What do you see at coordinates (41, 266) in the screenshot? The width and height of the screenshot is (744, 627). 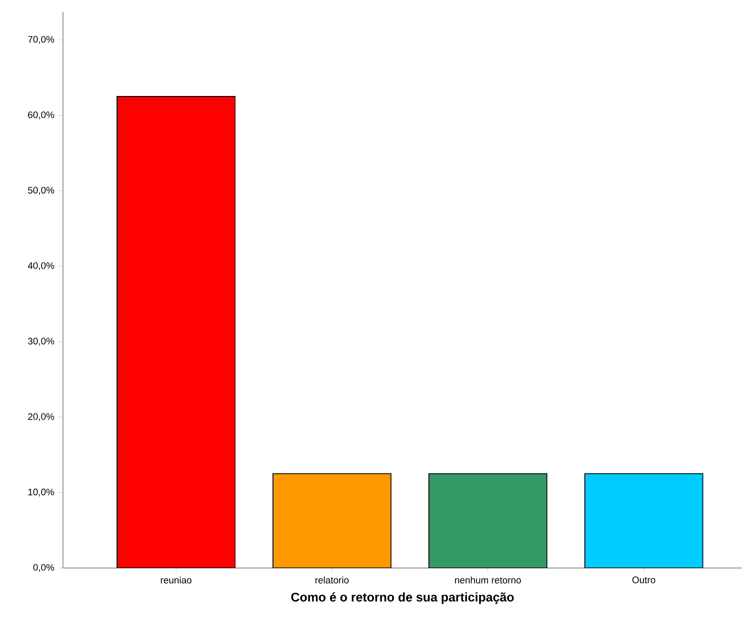 I see `y-tick-label: 40,0%` at bounding box center [41, 266].